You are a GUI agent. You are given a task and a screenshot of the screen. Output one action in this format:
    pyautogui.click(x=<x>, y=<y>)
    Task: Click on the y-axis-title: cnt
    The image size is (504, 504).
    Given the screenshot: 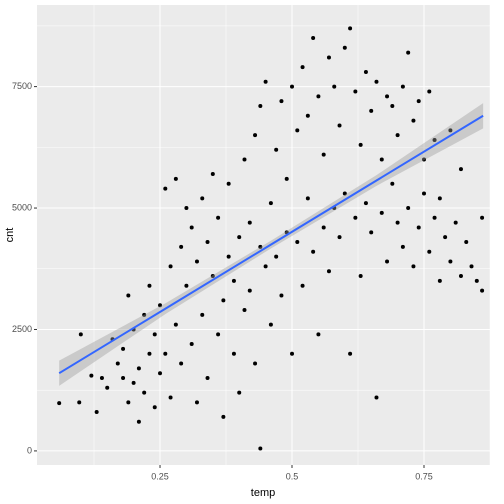 What is the action you would take?
    pyautogui.click(x=10, y=235)
    